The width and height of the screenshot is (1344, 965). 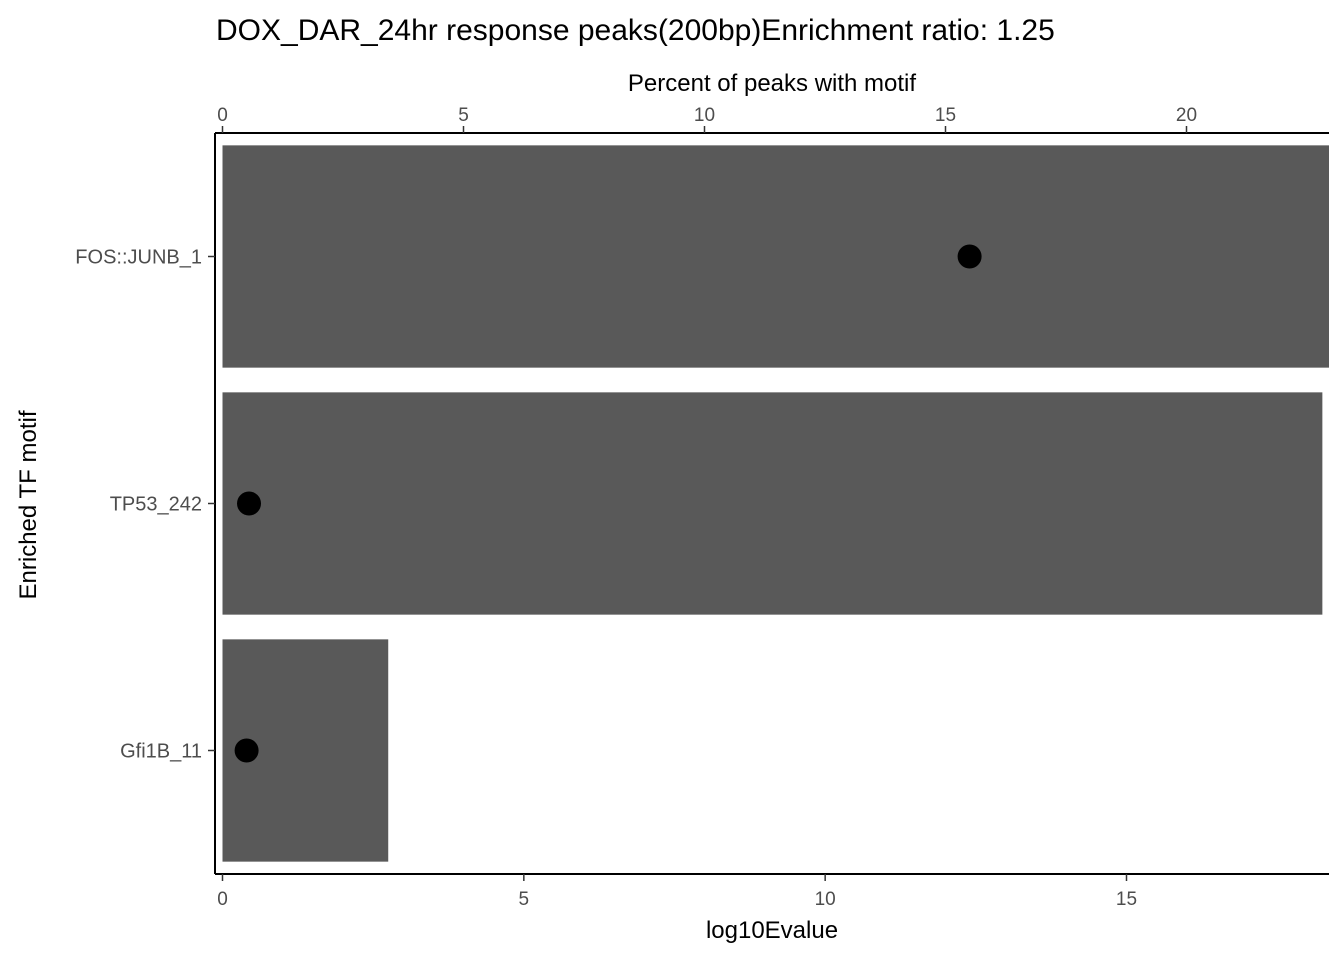 I want to click on top-axis-title: Percent of peaks with motif, so click(x=772, y=83).